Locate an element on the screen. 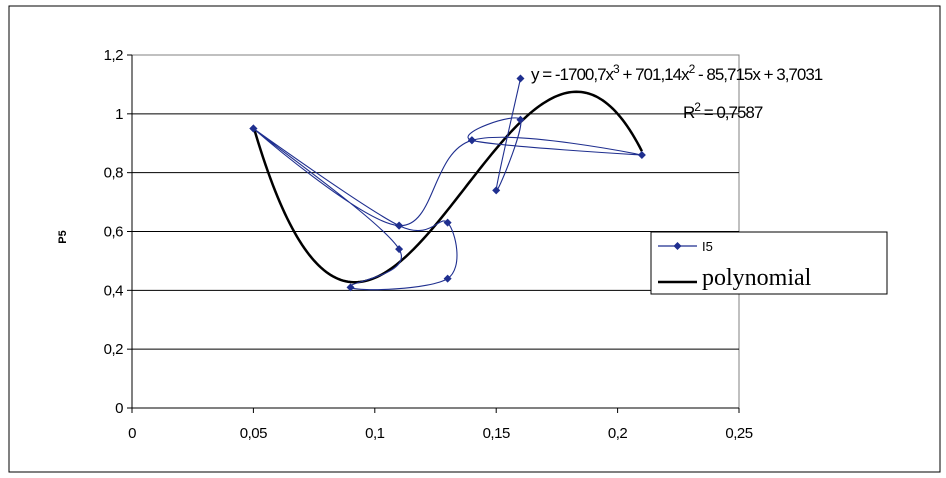  x-tick-label: 0,2 is located at coordinates (618, 433).